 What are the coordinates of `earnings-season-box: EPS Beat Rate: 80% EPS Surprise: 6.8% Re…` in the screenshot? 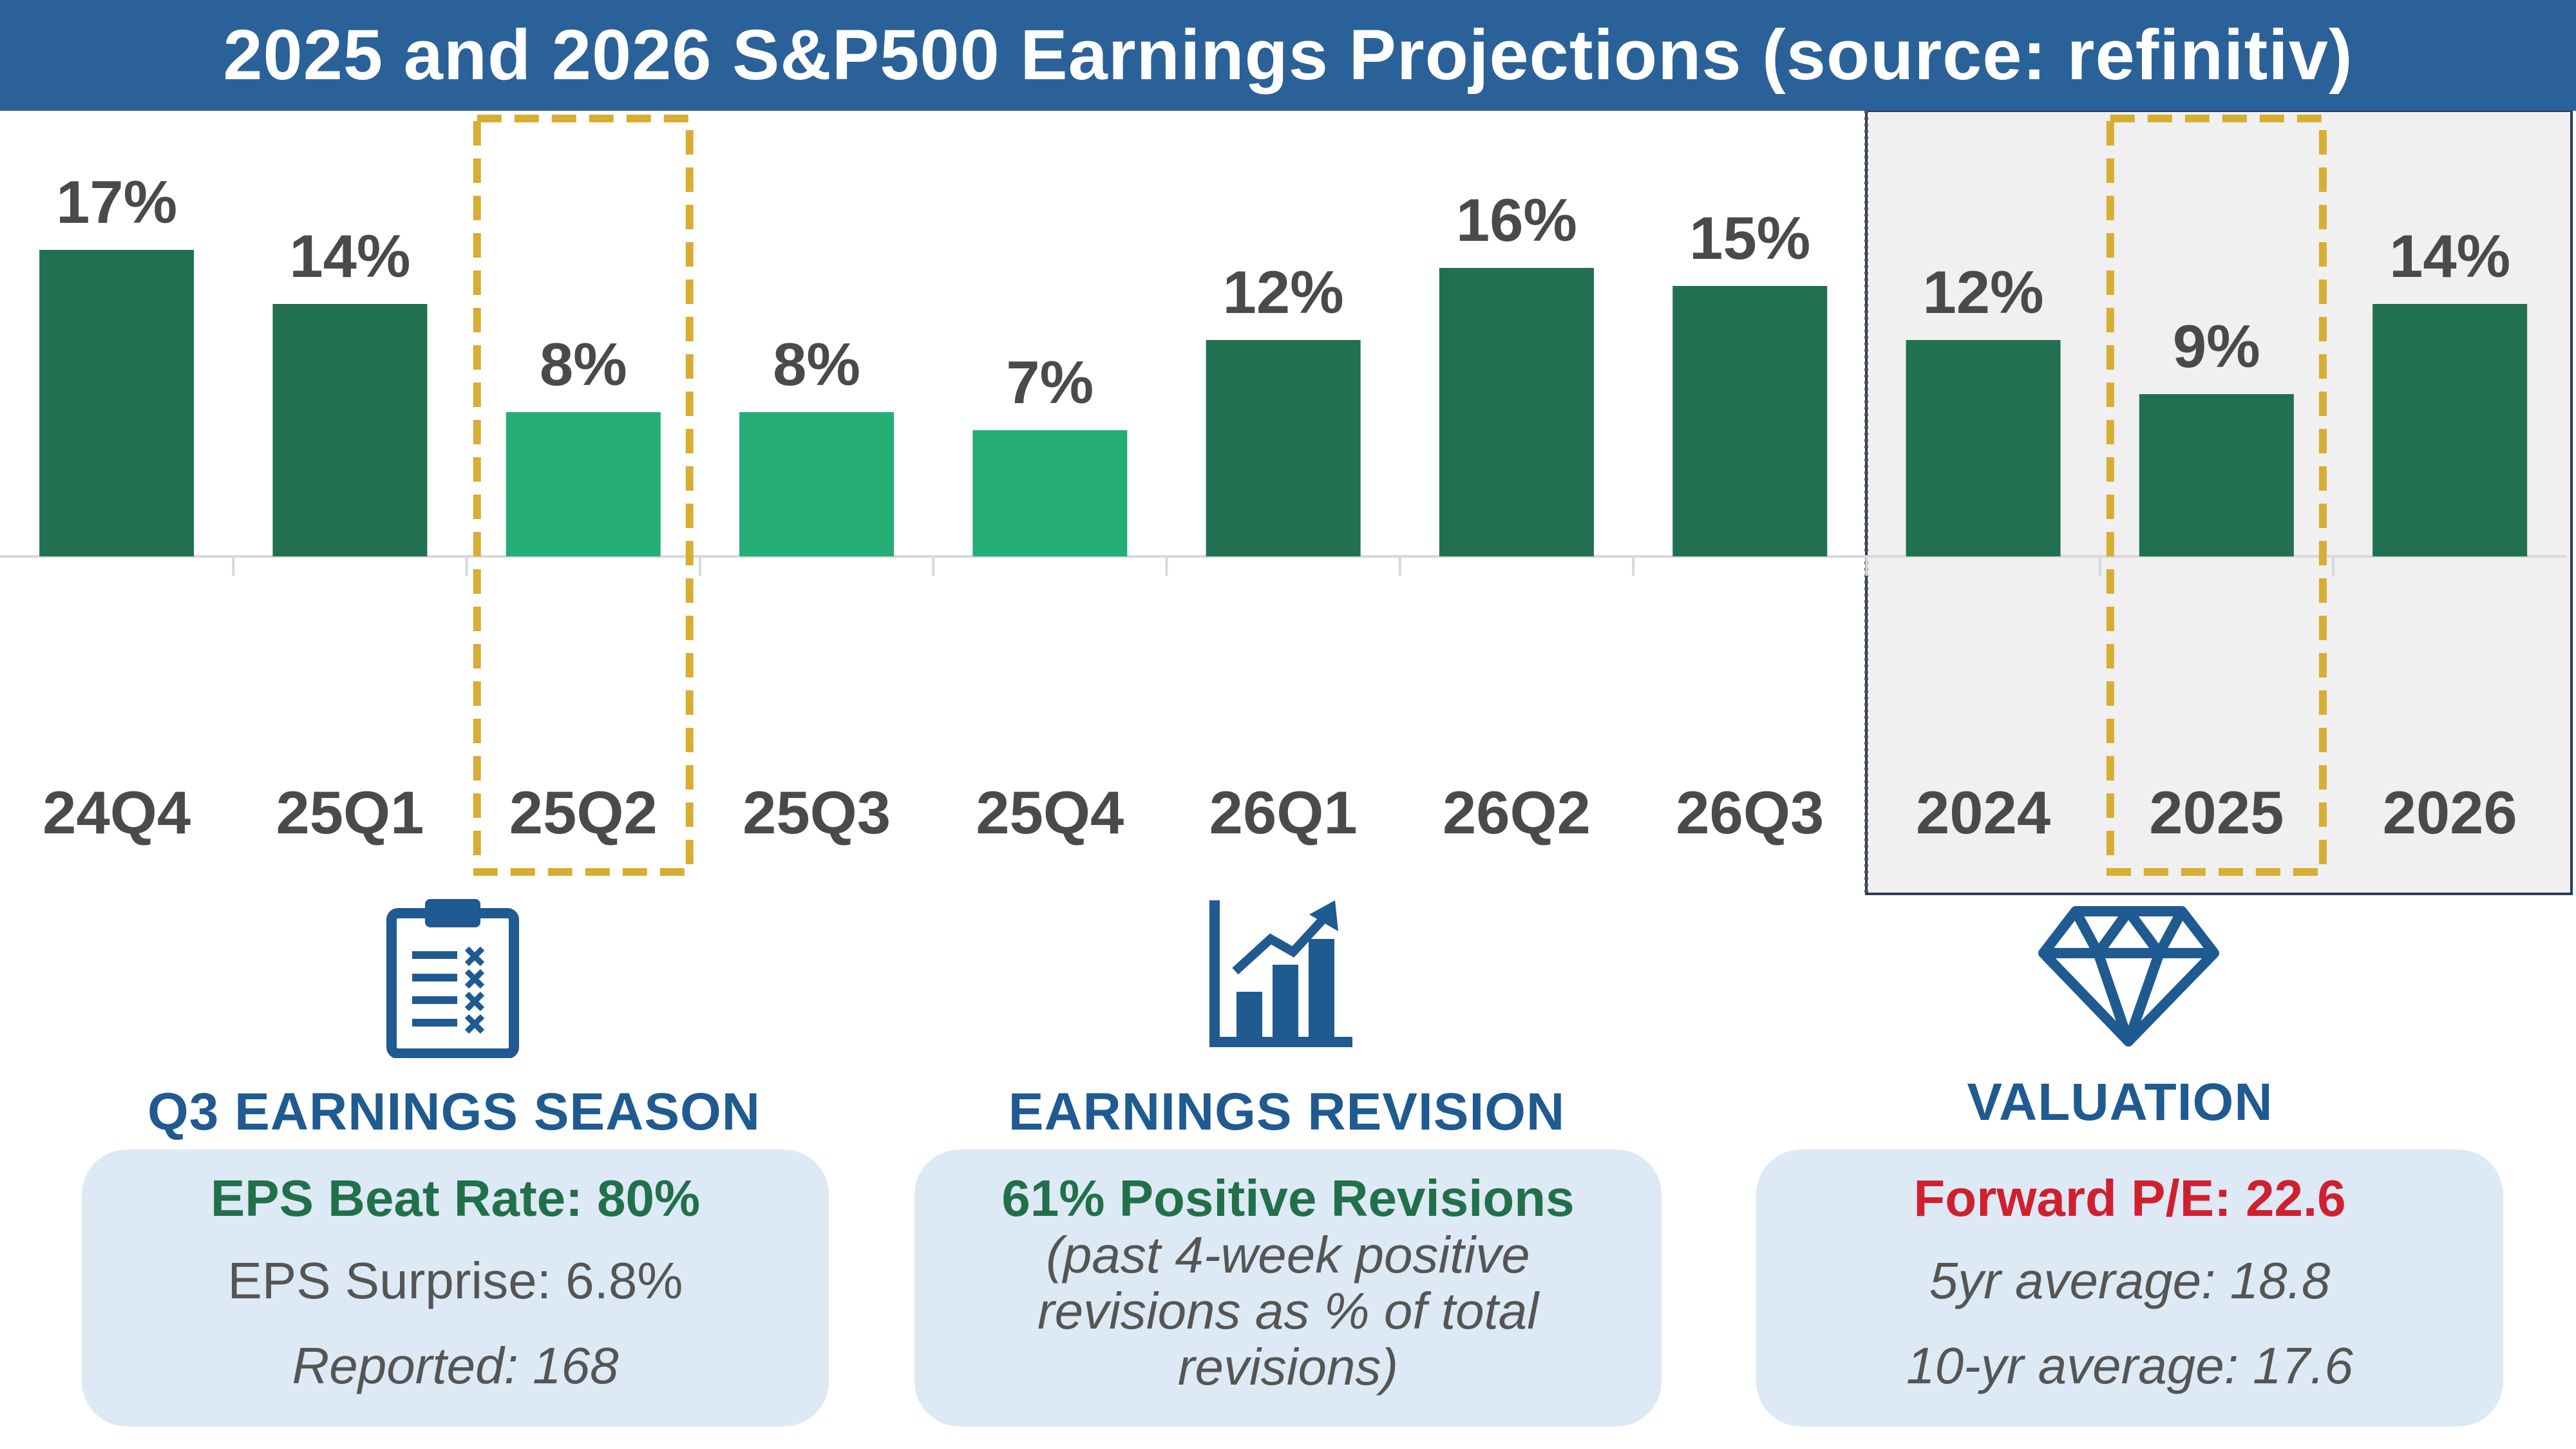 It's located at (455, 1288).